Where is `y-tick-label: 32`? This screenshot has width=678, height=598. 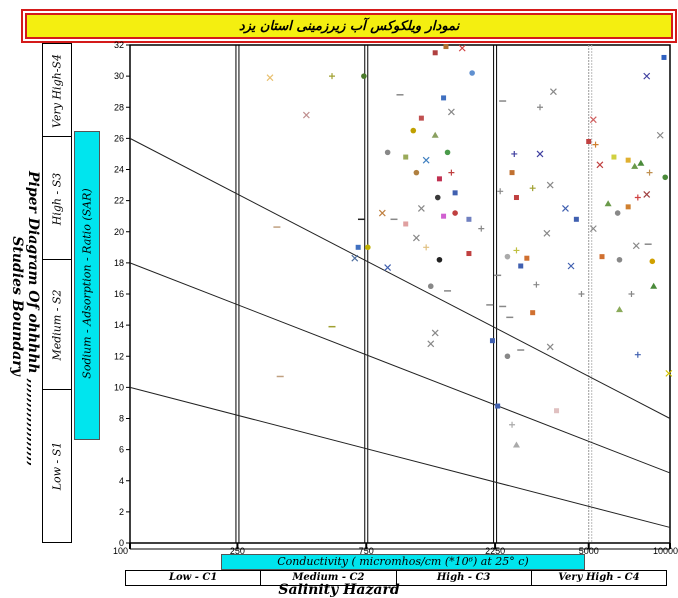 y-tick-label: 32 is located at coordinates (119, 45).